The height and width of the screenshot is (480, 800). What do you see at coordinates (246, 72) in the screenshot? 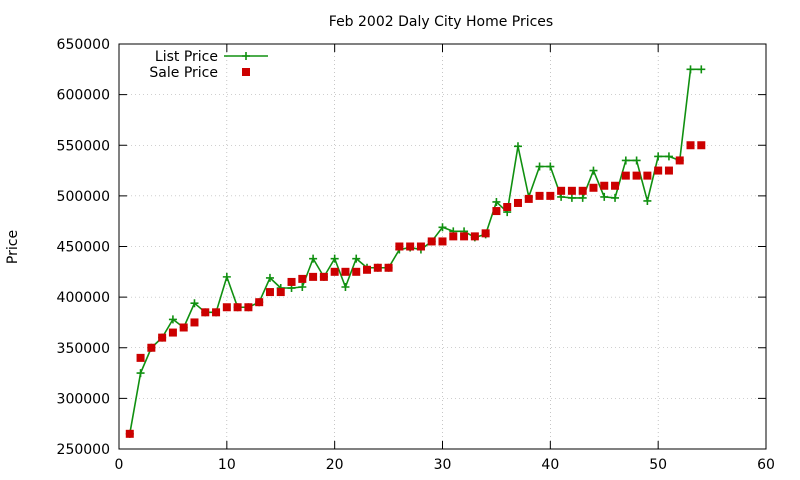
I see `legend-marker-sale-price` at bounding box center [246, 72].